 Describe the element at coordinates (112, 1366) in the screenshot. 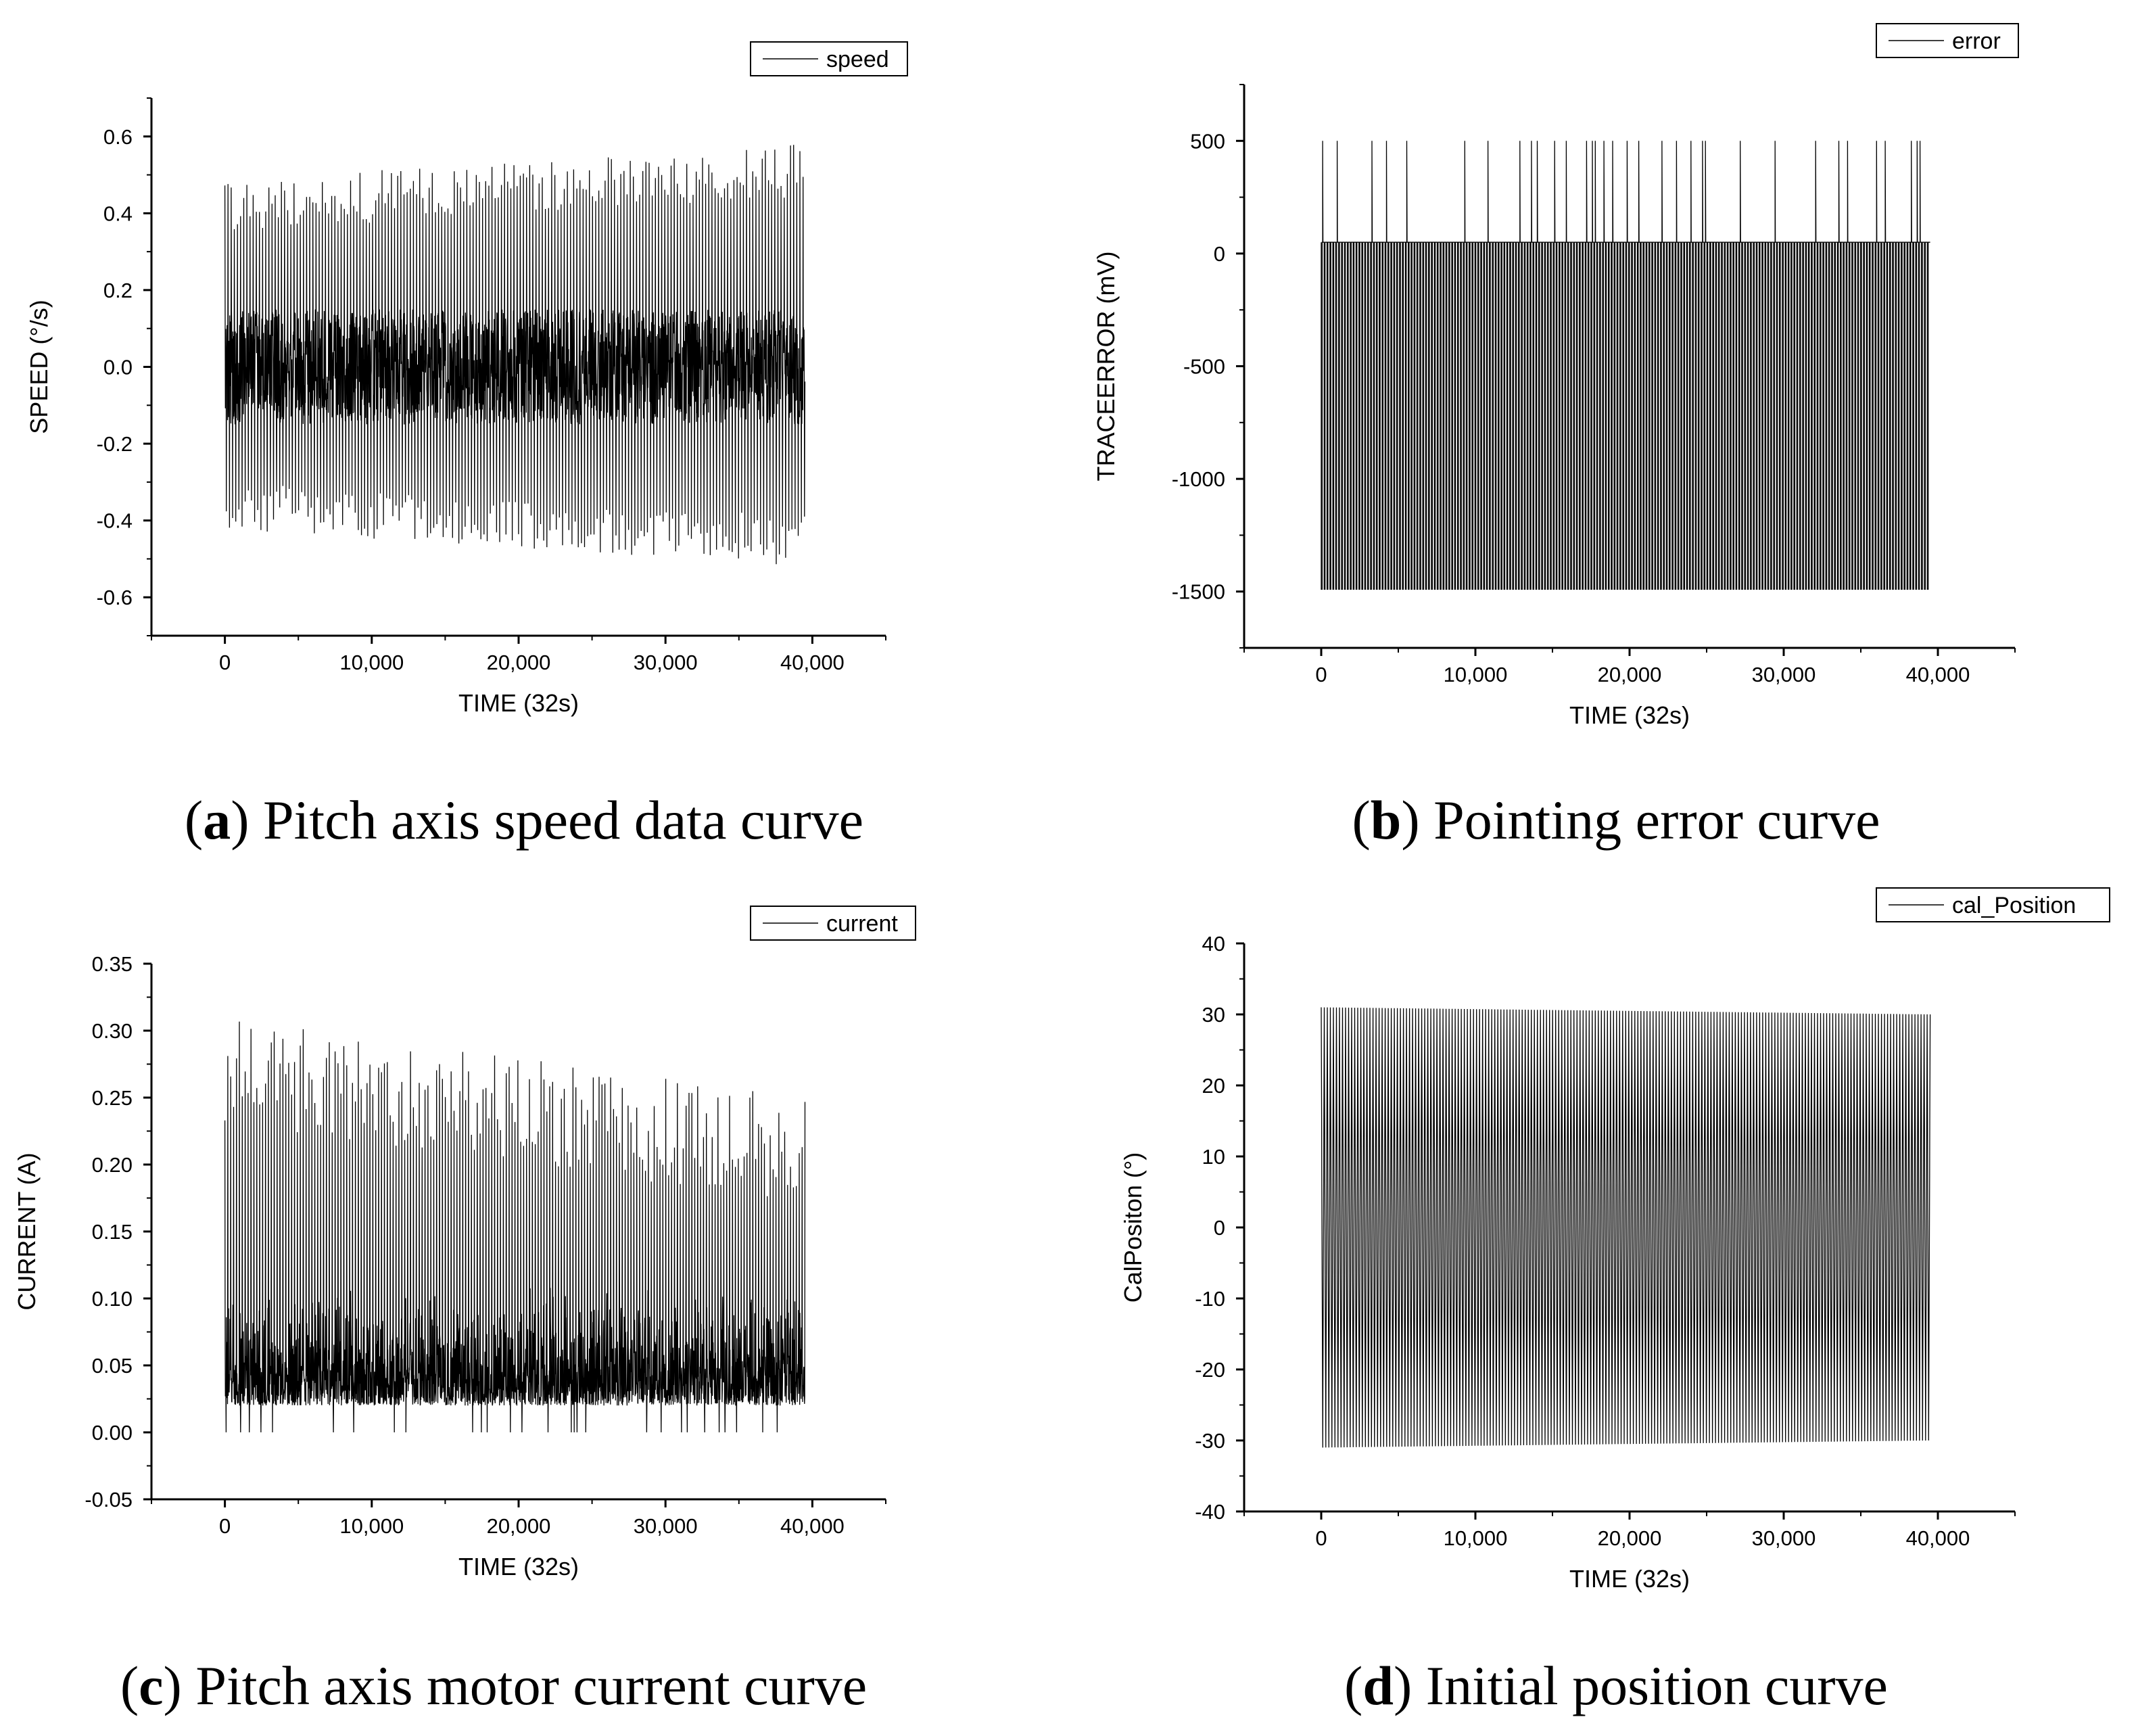

I see `y-tick-label: 0.05` at that location.